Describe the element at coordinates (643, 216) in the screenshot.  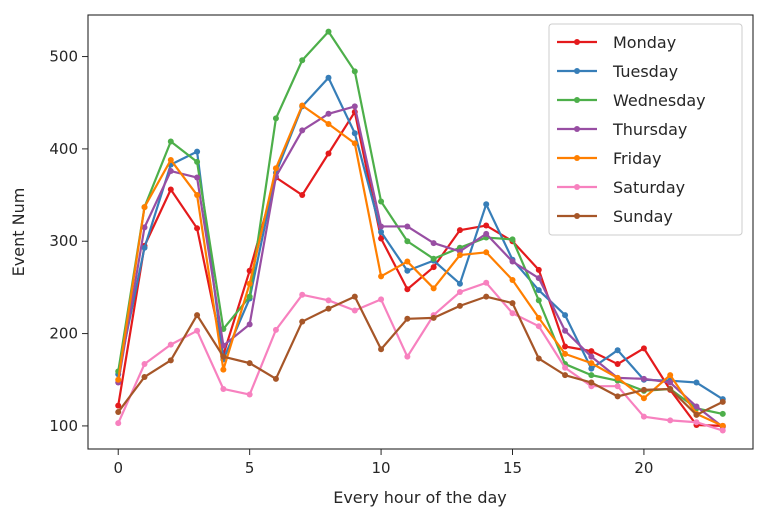
I see `legend-label-sunday: Sunday` at that location.